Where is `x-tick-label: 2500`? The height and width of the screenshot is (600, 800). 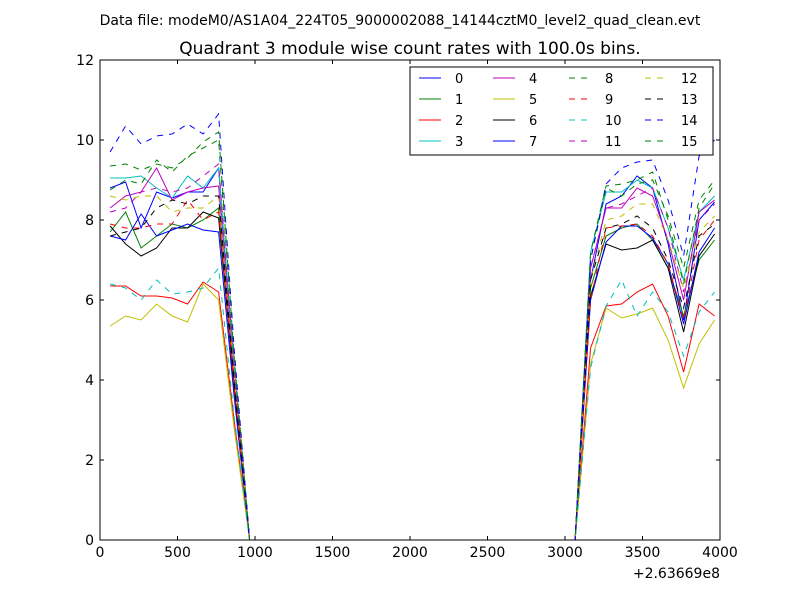 x-tick-label: 2500 is located at coordinates (488, 553).